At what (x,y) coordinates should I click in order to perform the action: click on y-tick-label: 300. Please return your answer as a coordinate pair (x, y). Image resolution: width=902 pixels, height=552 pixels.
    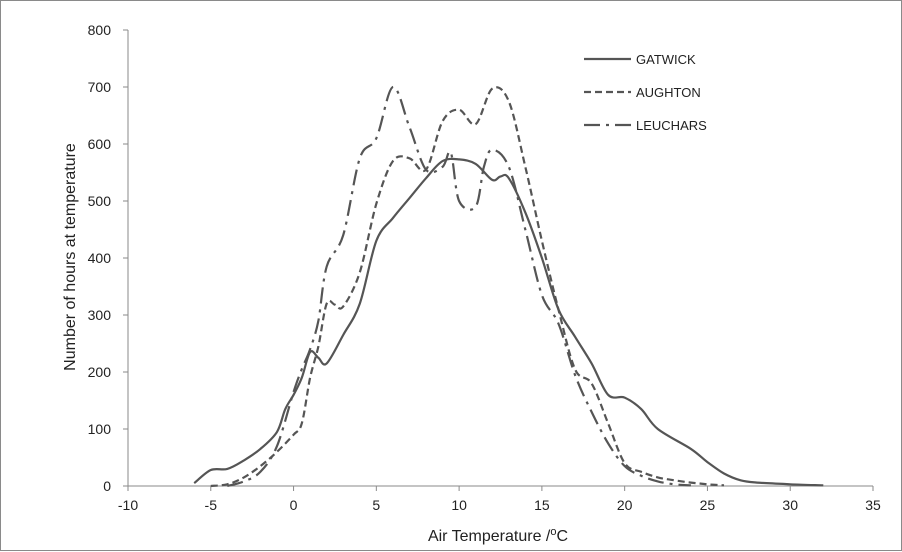
    Looking at the image, I should click on (100, 315).